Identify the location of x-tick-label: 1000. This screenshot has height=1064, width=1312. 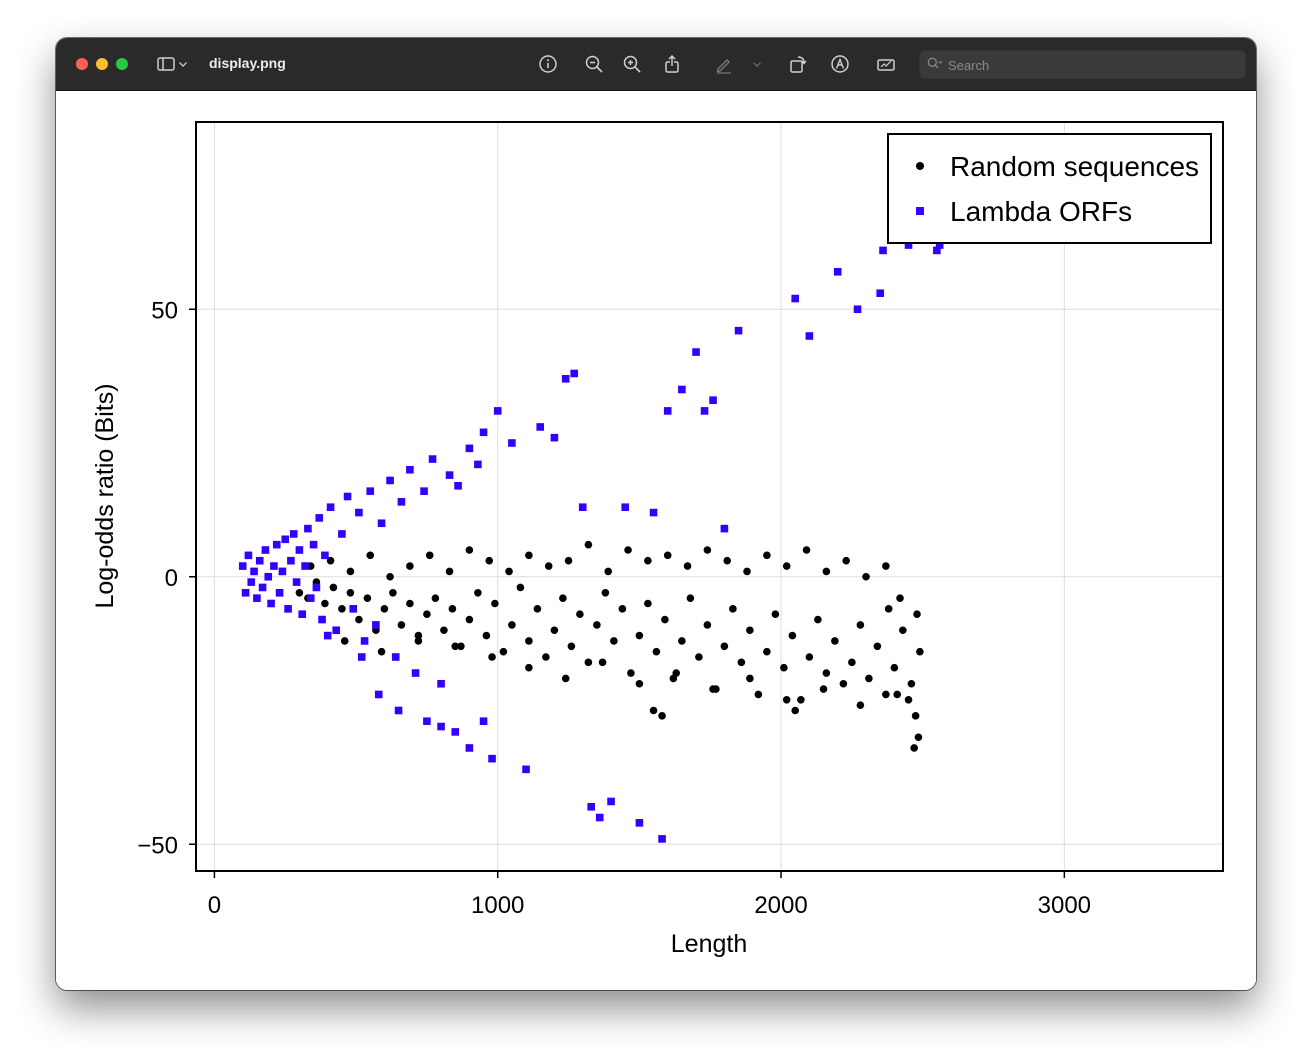
(497, 905).